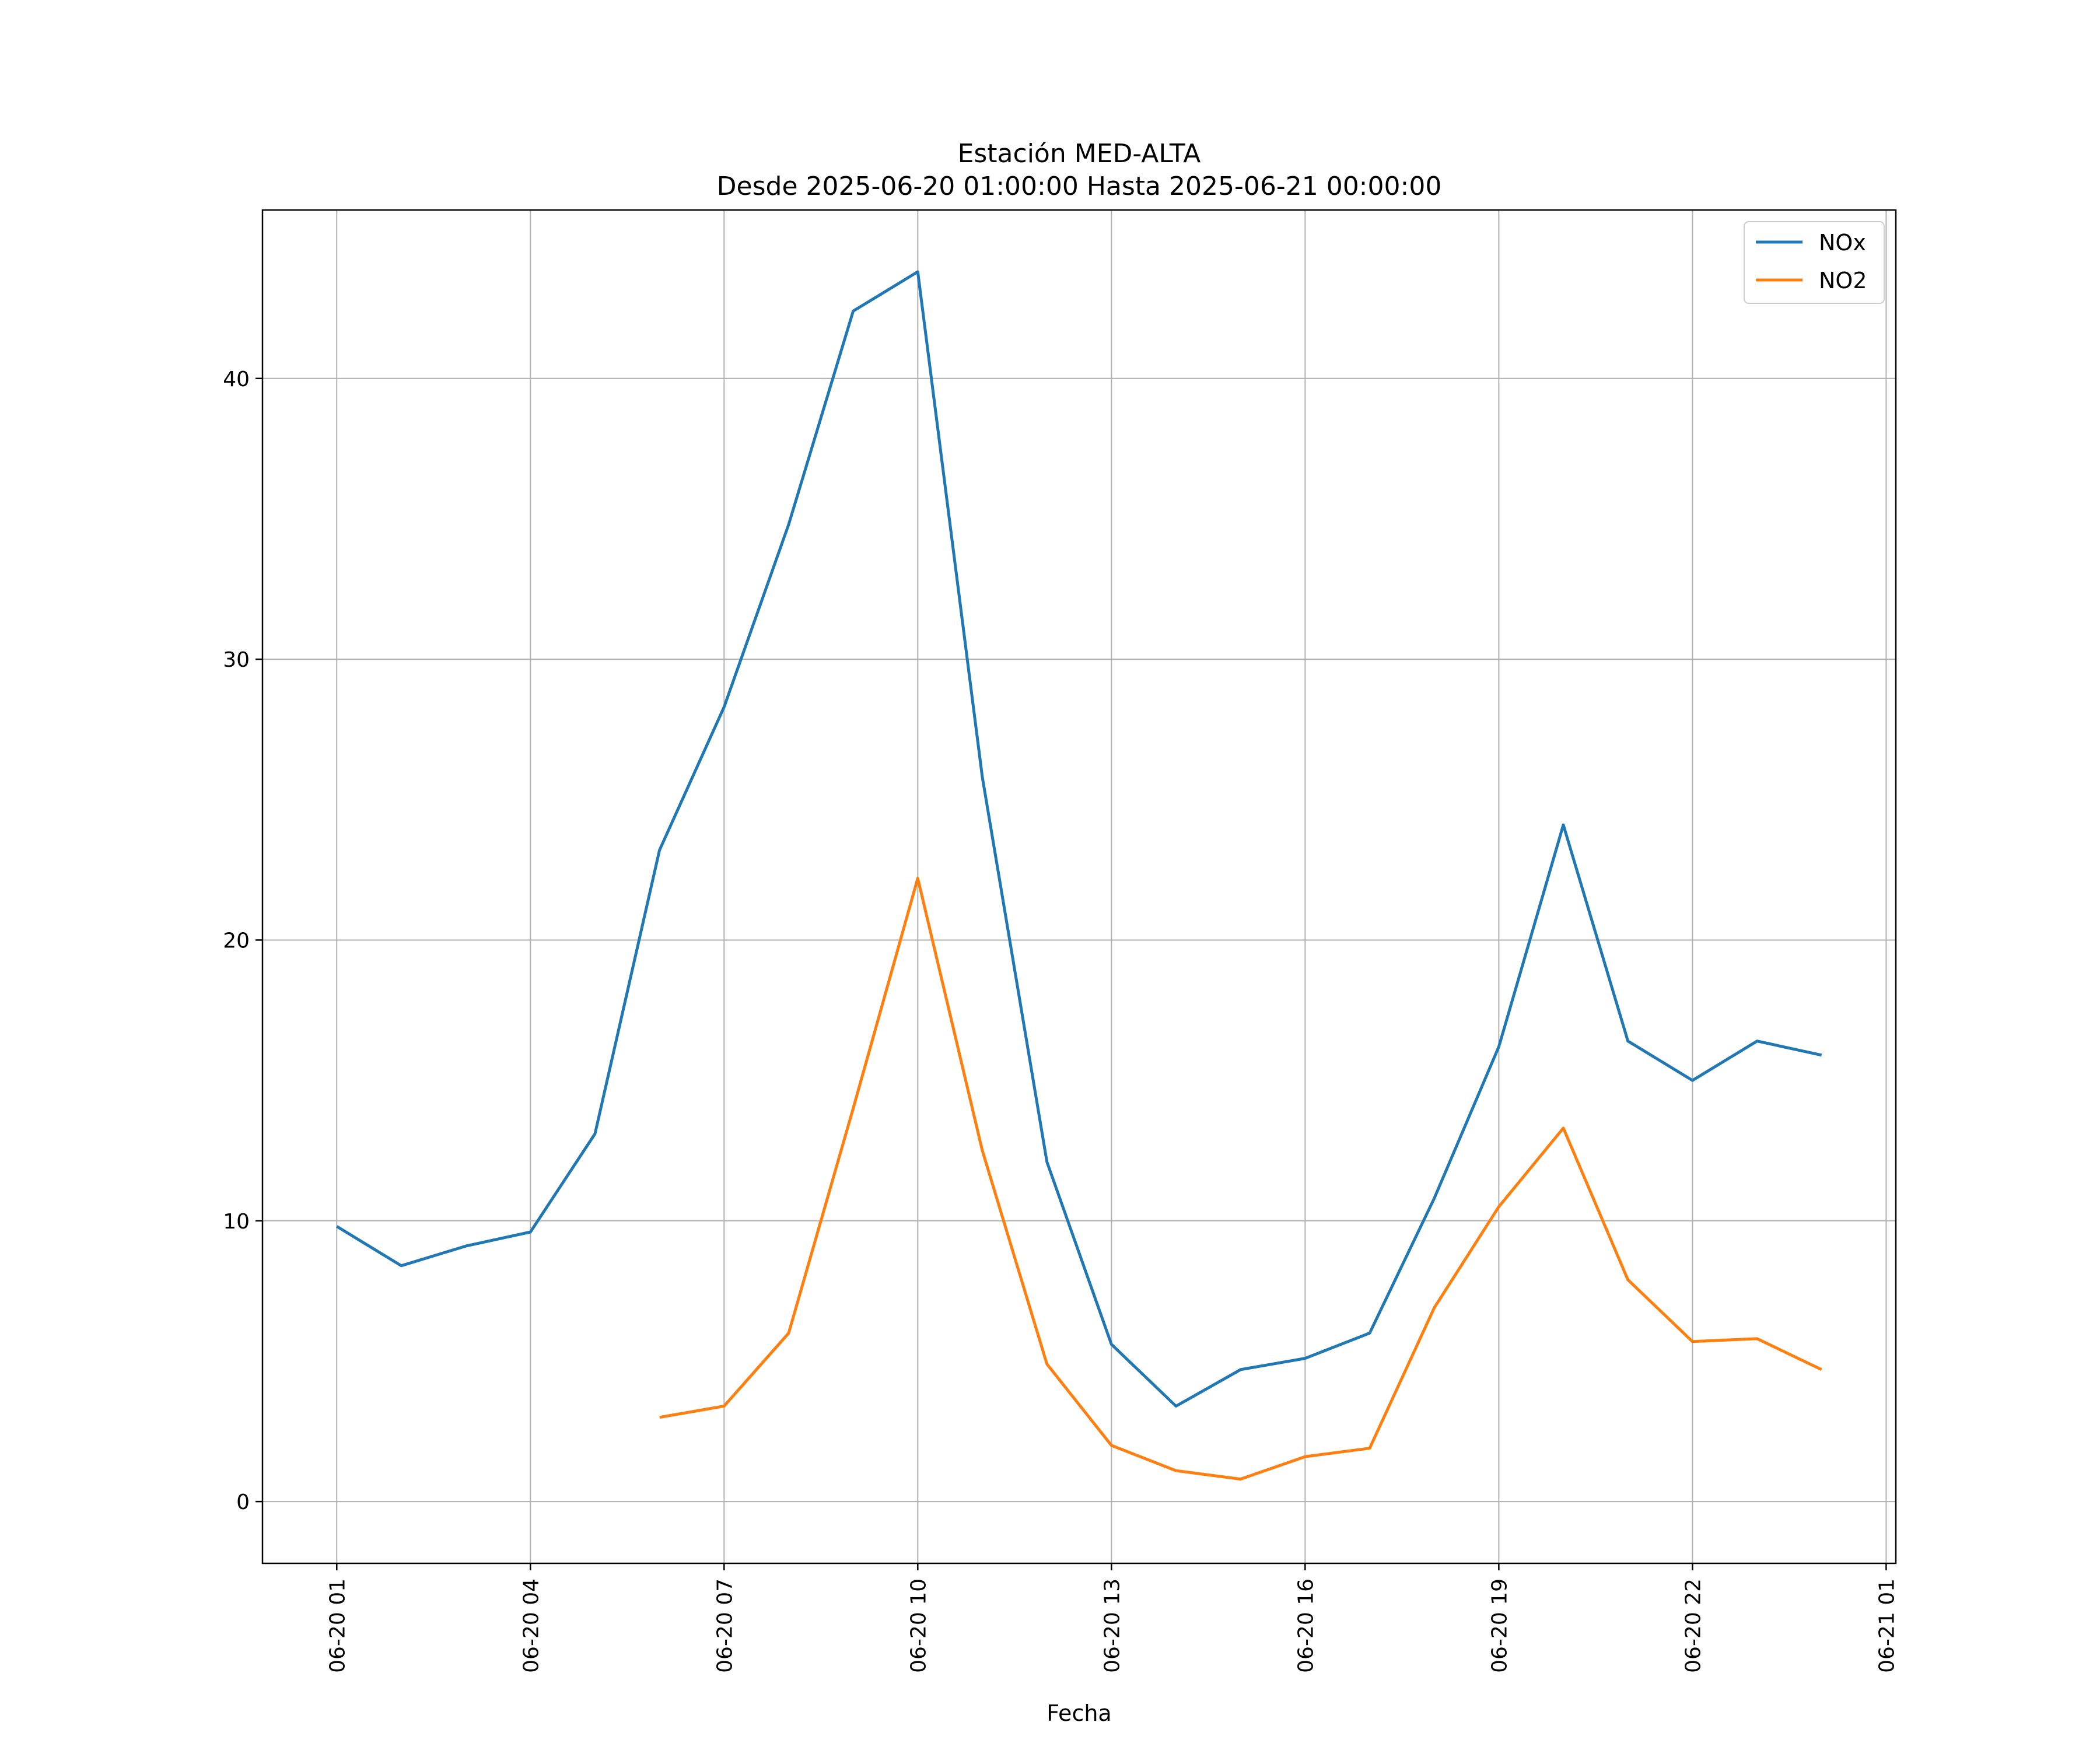 Image resolution: width=2100 pixels, height=1750 pixels. I want to click on y-tick-label: 10, so click(236, 1222).